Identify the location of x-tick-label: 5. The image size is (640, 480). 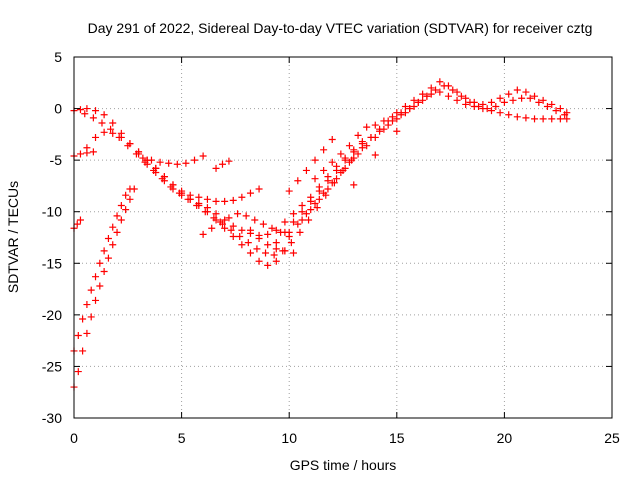
(182, 438).